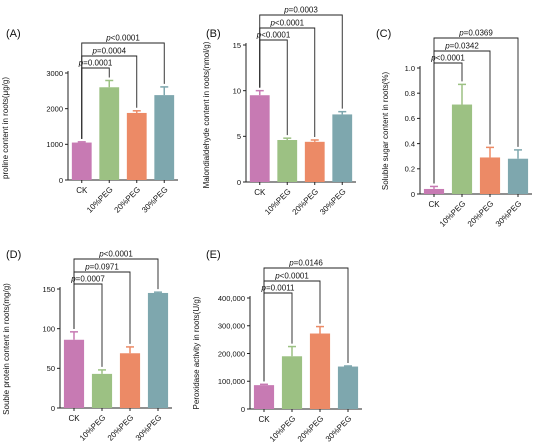  What do you see at coordinates (300, 10) in the screenshot?
I see `p-value-label: p=0.0003` at bounding box center [300, 10].